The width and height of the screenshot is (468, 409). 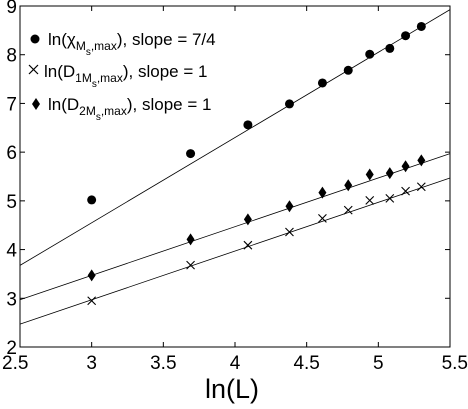 I want to click on legend-label-d2: ln(D2Ms,max), slope = 1, so click(x=129, y=109).